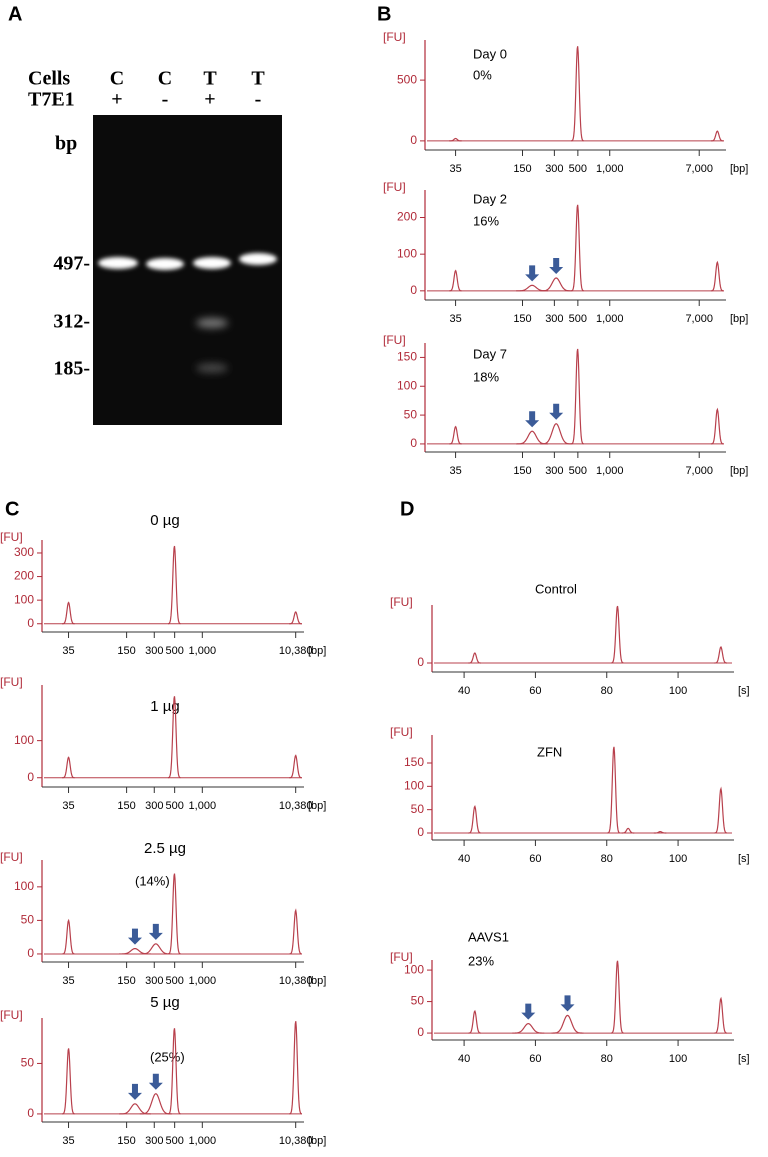 The width and height of the screenshot is (768, 1157). What do you see at coordinates (486, 220) in the screenshot?
I see `annotation: 16%` at bounding box center [486, 220].